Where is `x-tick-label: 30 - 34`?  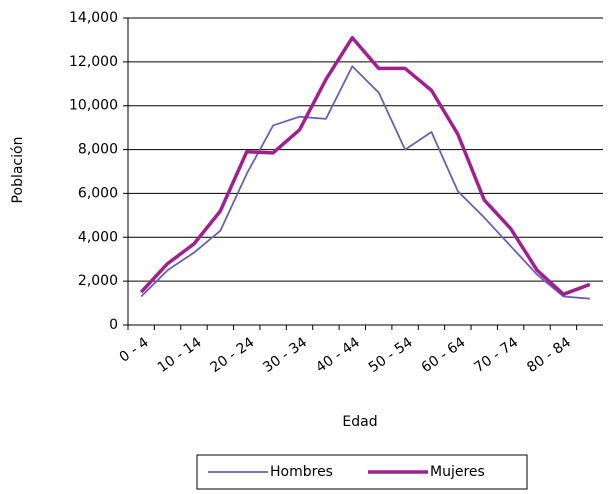 x-tick-label: 30 - 34 is located at coordinates (285, 355).